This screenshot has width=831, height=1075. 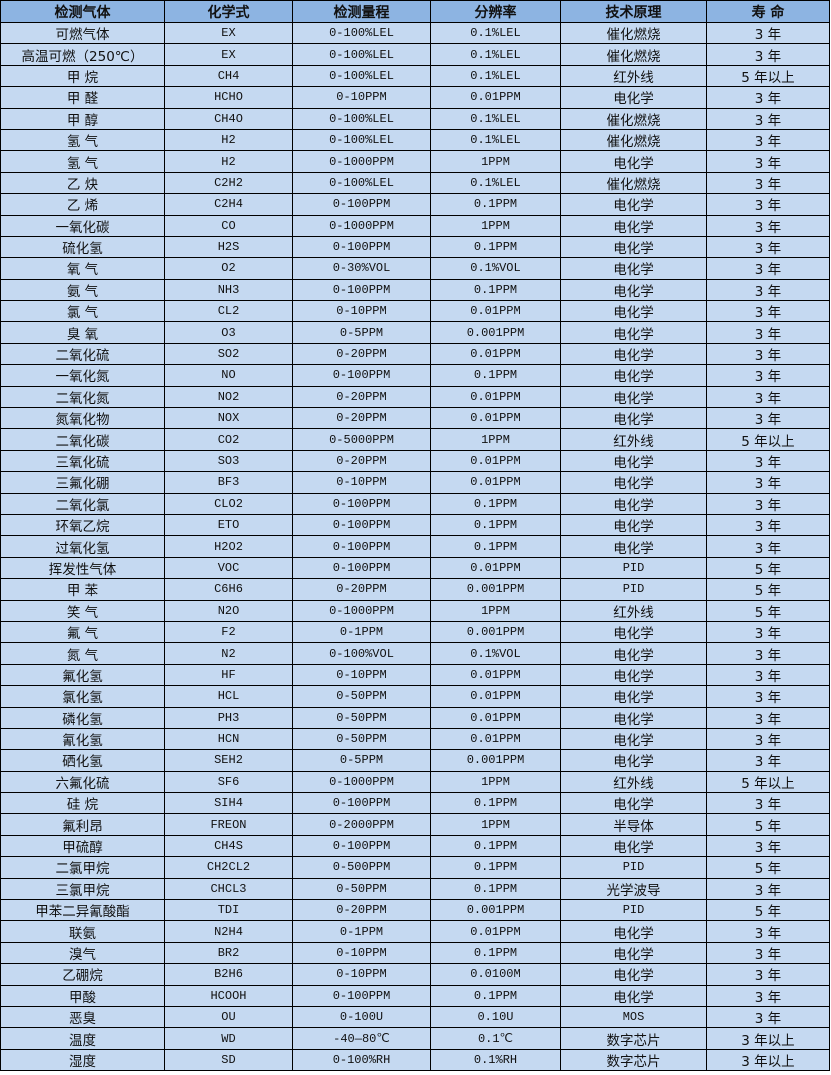 What do you see at coordinates (228, 247) in the screenshot?
I see `formula-cell: H2S` at bounding box center [228, 247].